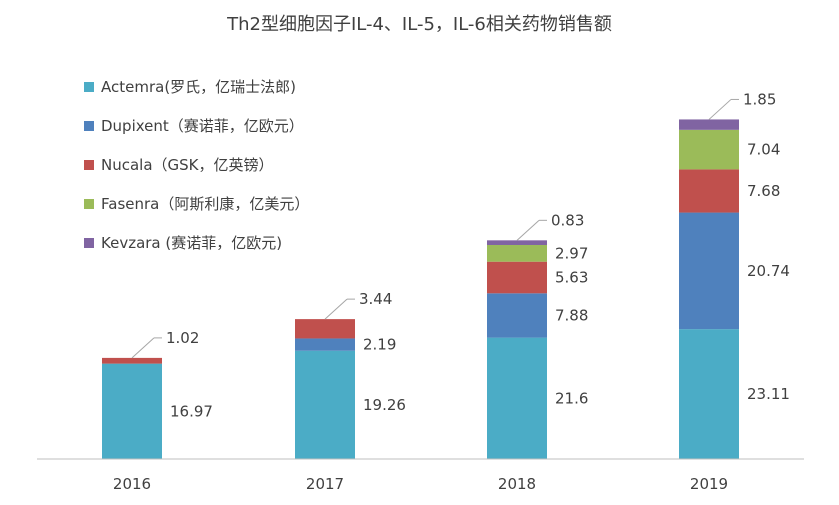 The height and width of the screenshot is (505, 839). What do you see at coordinates (571, 278) in the screenshot?
I see `data-label-2018-series-3: 5.63` at bounding box center [571, 278].